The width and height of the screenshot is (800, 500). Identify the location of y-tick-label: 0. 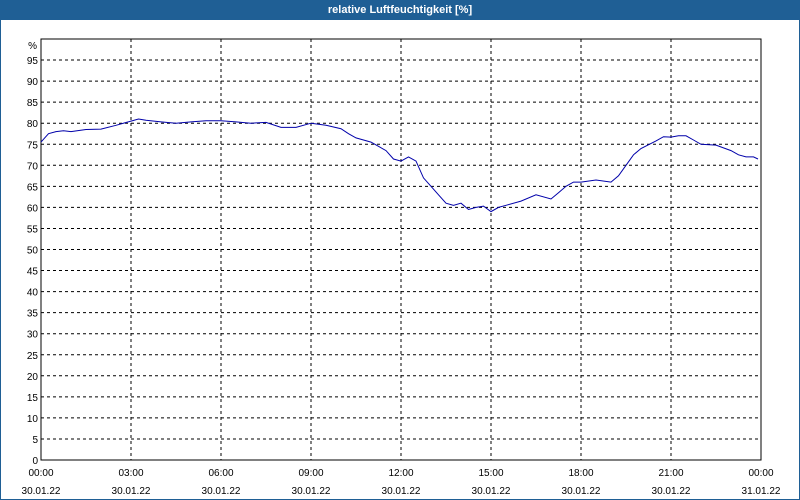
(35, 461).